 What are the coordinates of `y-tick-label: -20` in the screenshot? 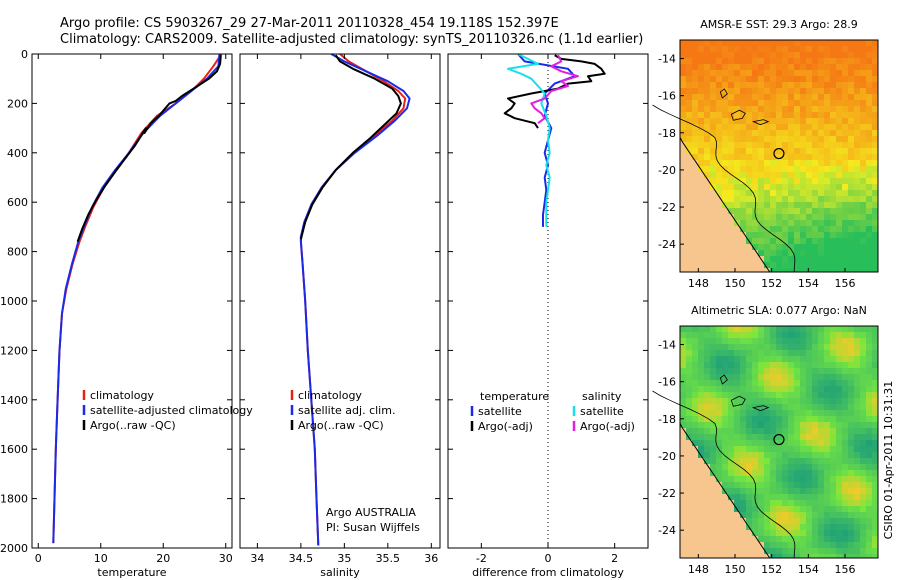 It's located at (667, 170).